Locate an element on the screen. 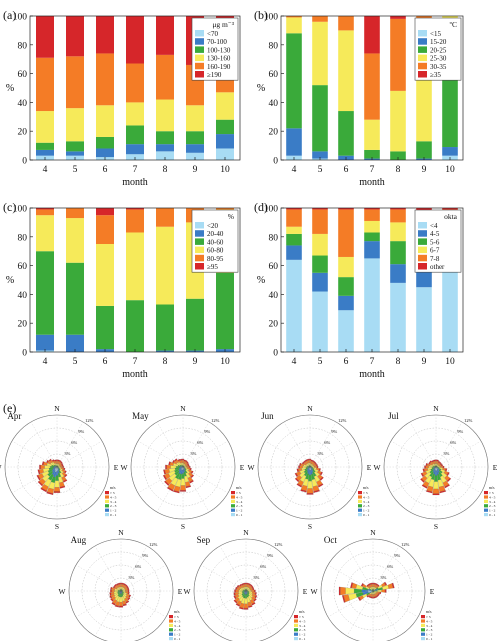 Image resolution: width=500 pixels, height=641 pixels. legend-label: <4 is located at coordinates (434, 226).